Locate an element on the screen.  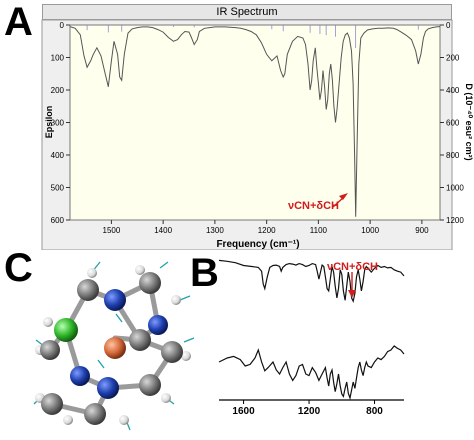
panel-b-letter: B is located at coordinates (204, 273).